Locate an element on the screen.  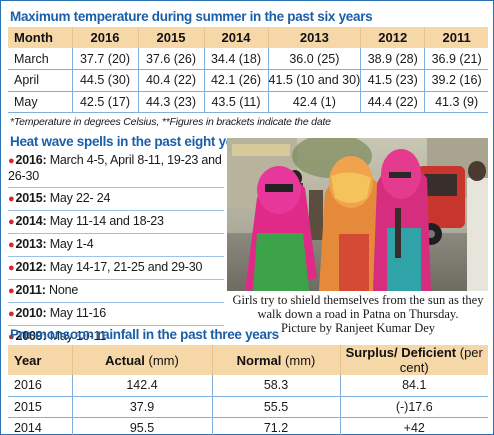
spell-year: 2011: is located at coordinates (30, 290).